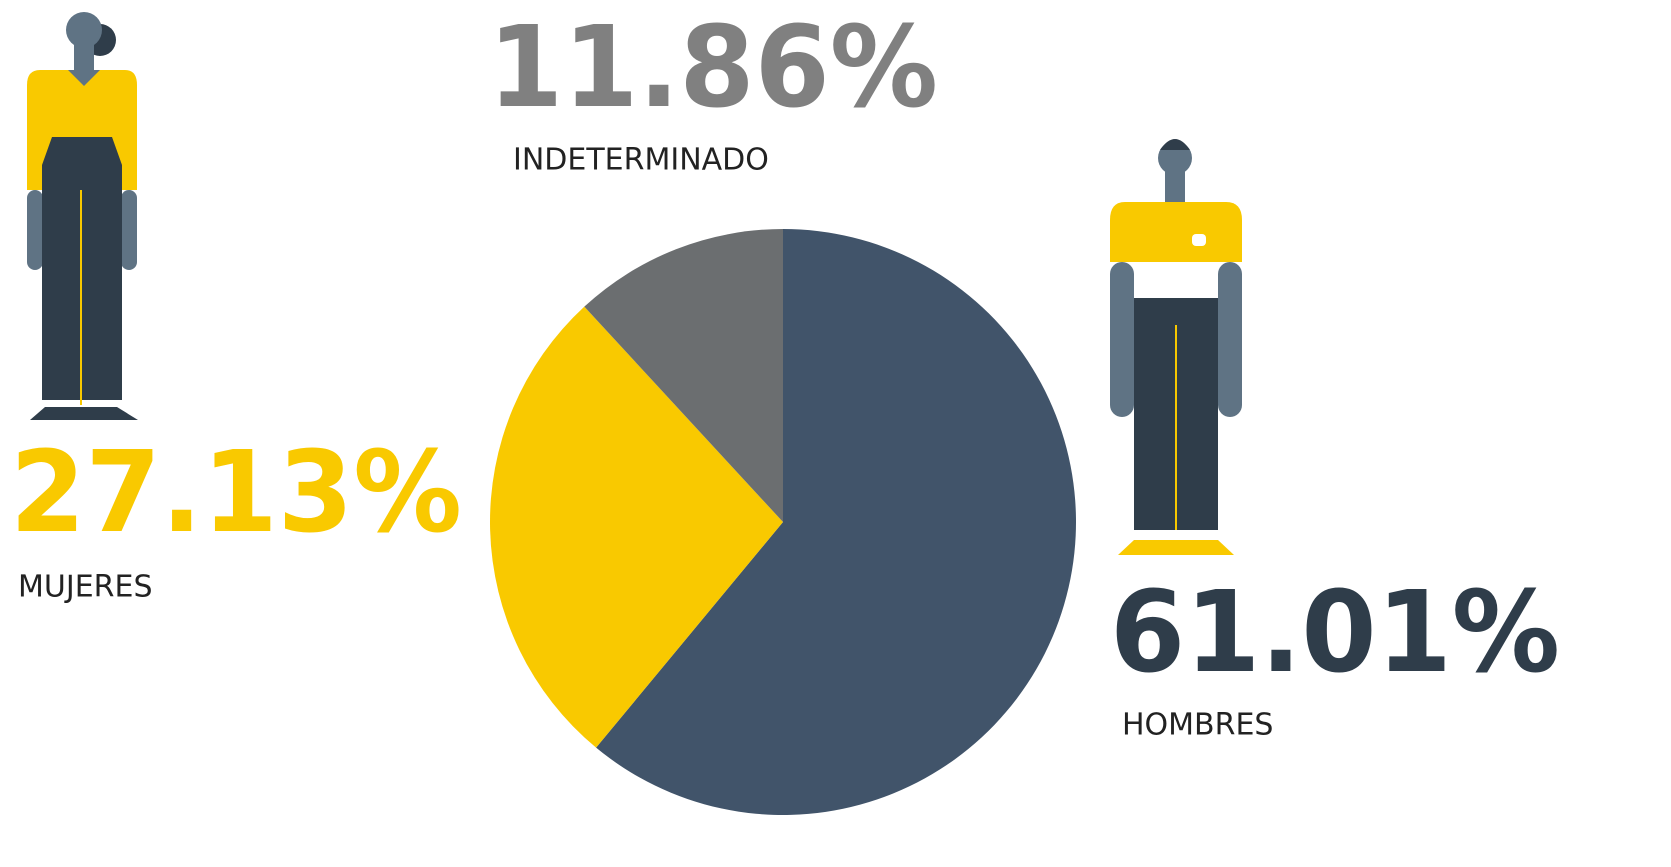 Image resolution: width=1671 pixels, height=867 pixels. Describe the element at coordinates (641, 160) in the screenshot. I see `category-label: INDETERMINADO` at that location.